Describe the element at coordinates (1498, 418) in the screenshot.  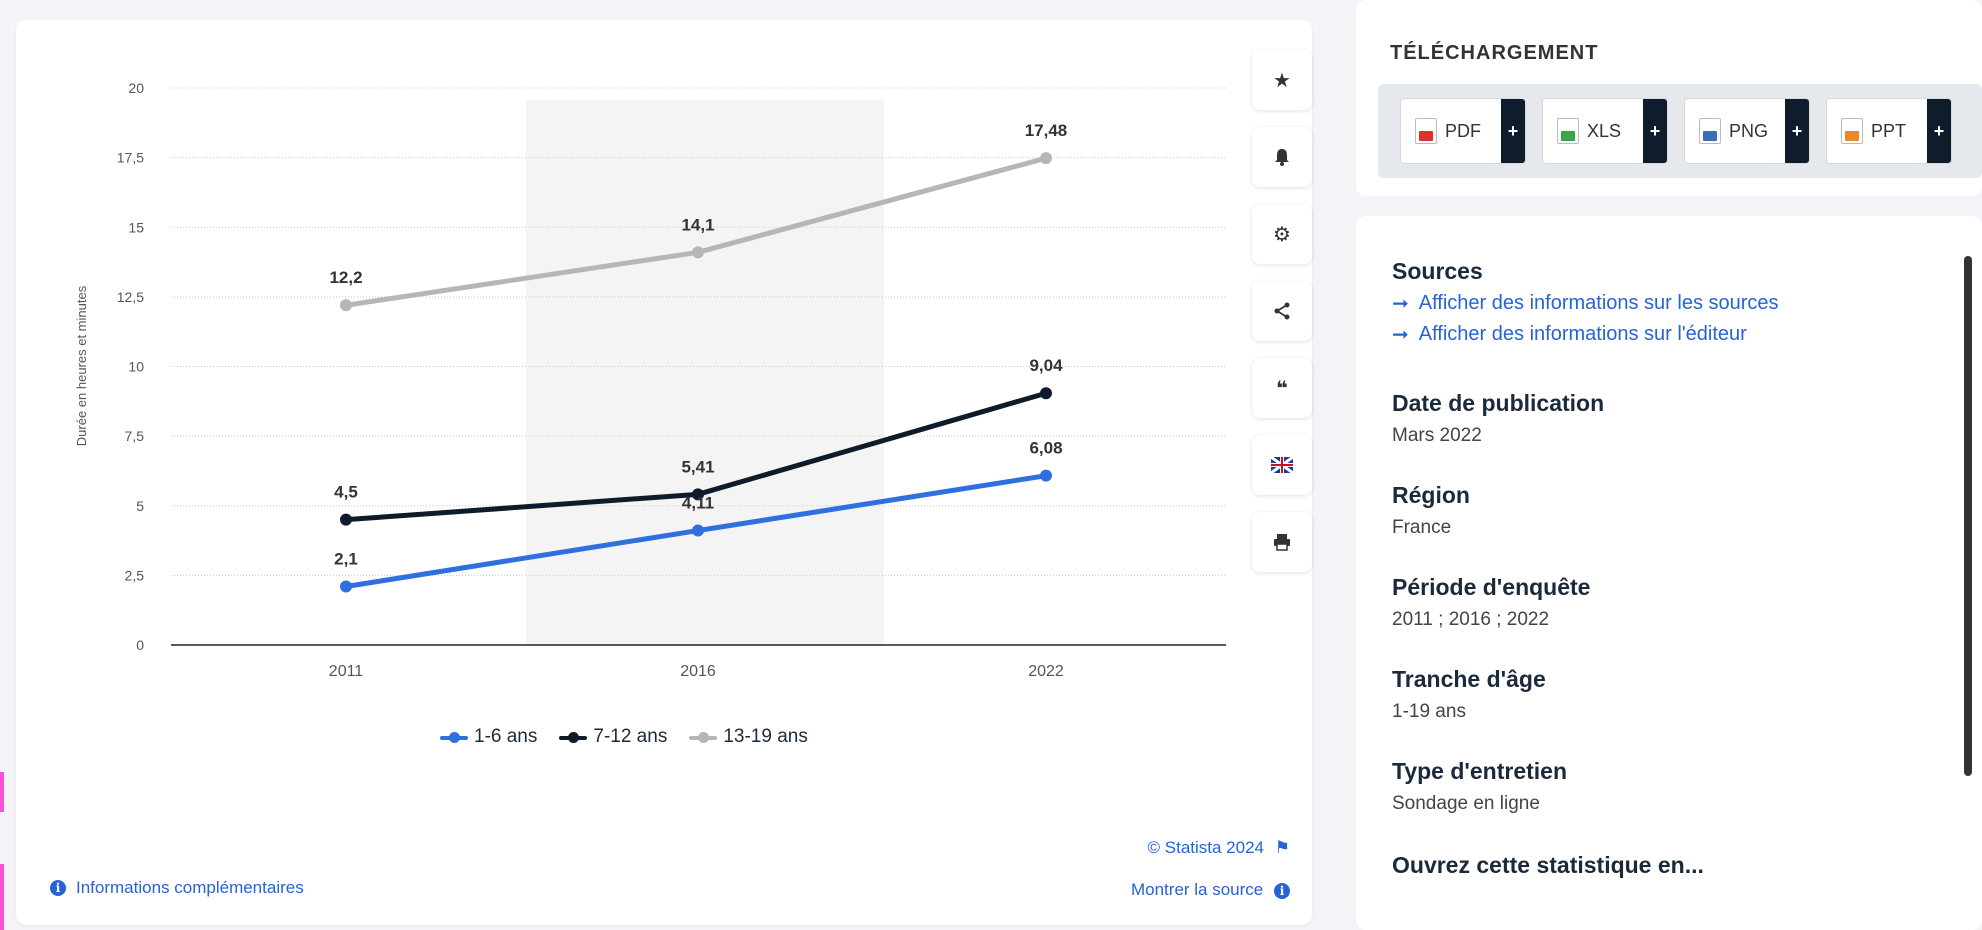
I see `publication-date-section: Date de publication Mars 2022` at that location.